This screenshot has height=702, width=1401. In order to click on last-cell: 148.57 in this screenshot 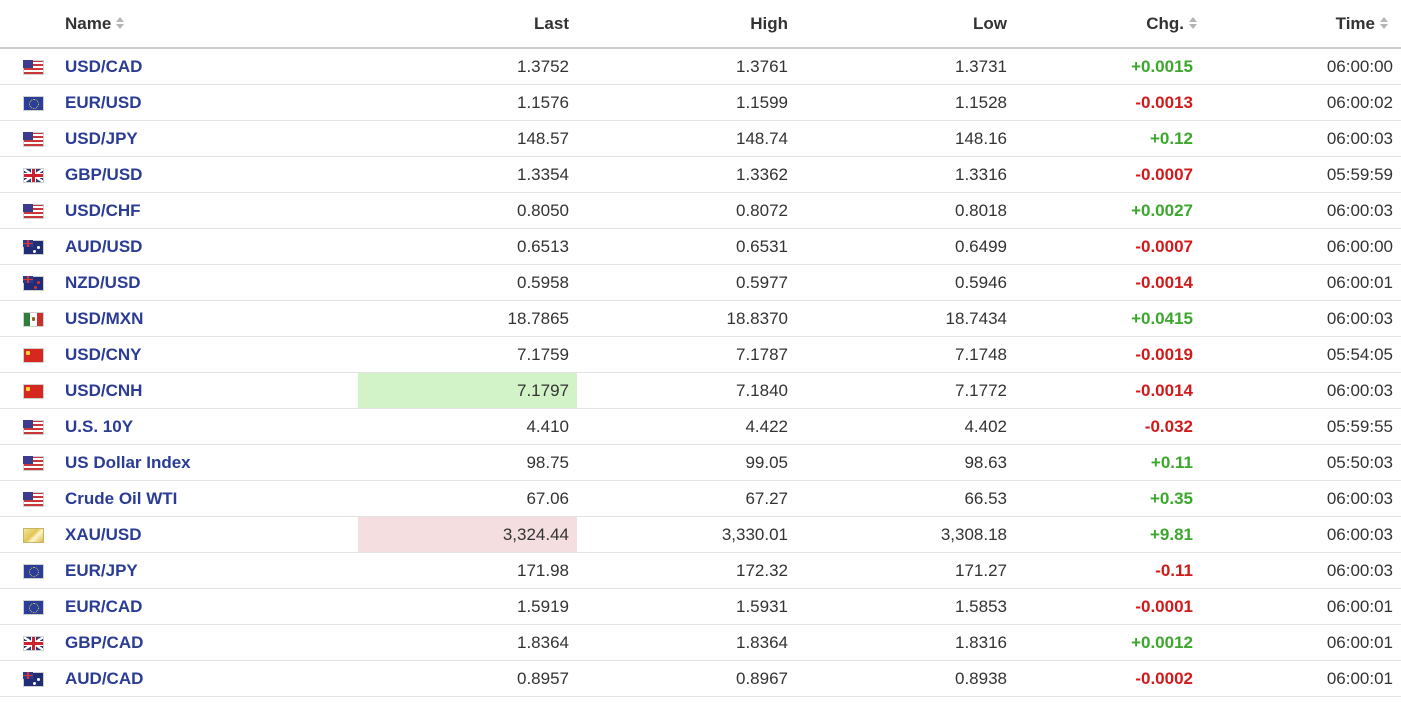, I will do `click(467, 138)`.